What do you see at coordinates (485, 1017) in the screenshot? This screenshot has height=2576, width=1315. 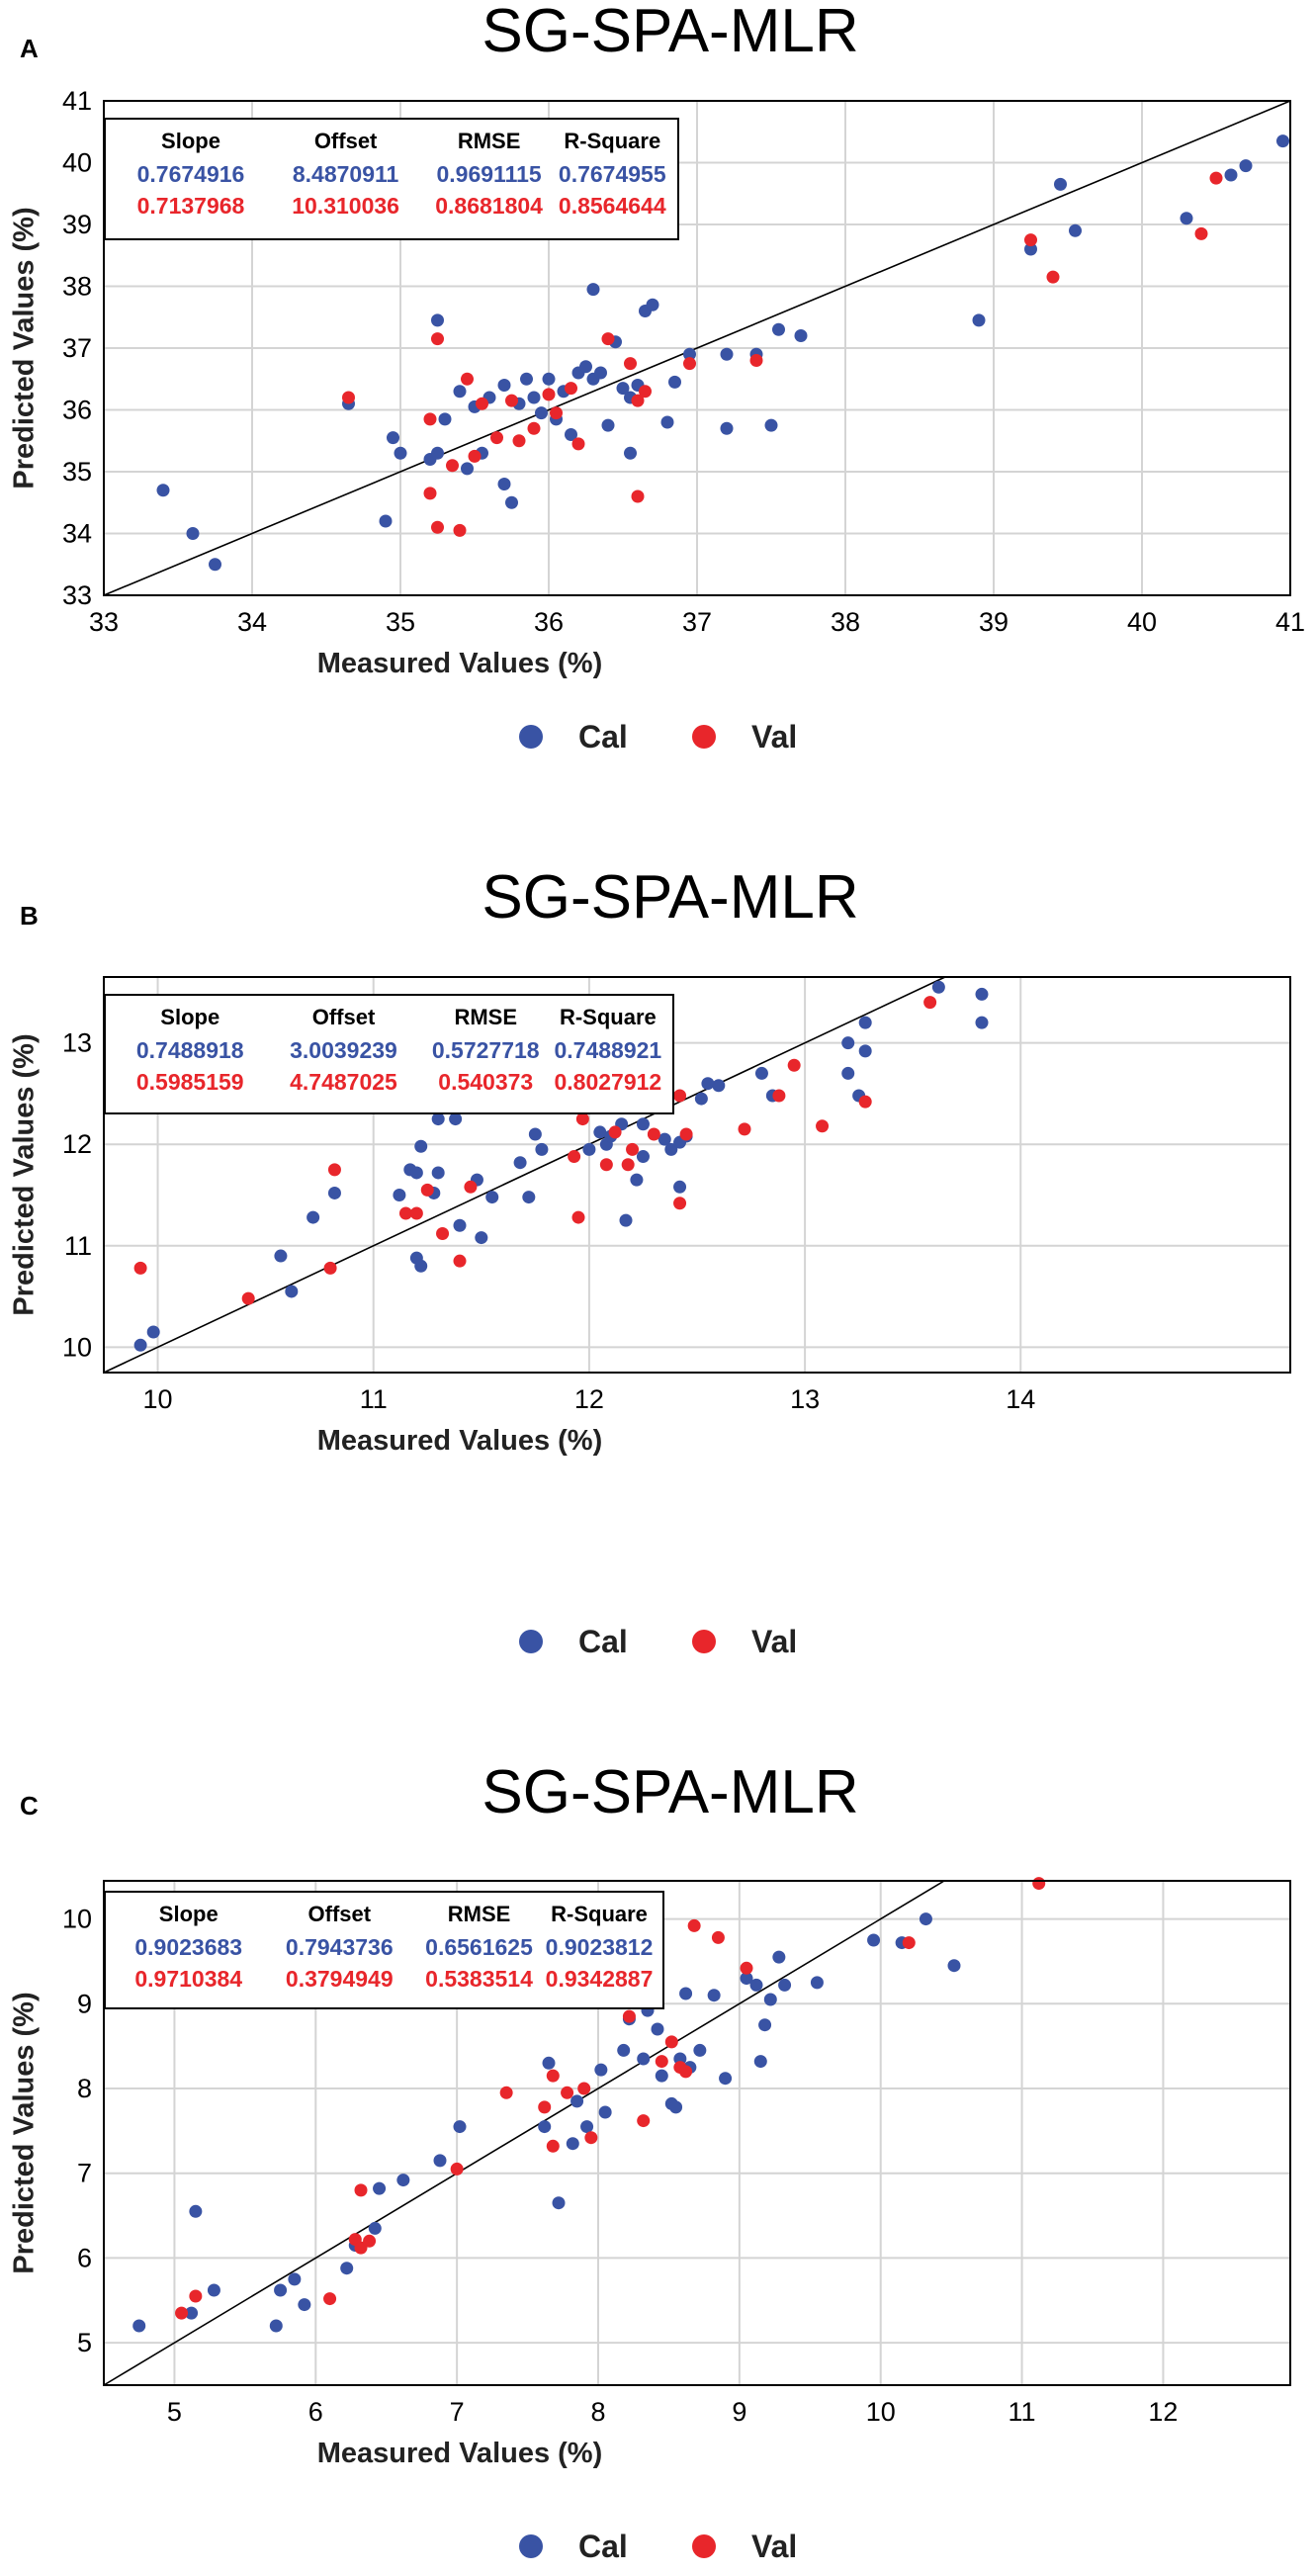 I see `stats-header: RMSE` at bounding box center [485, 1017].